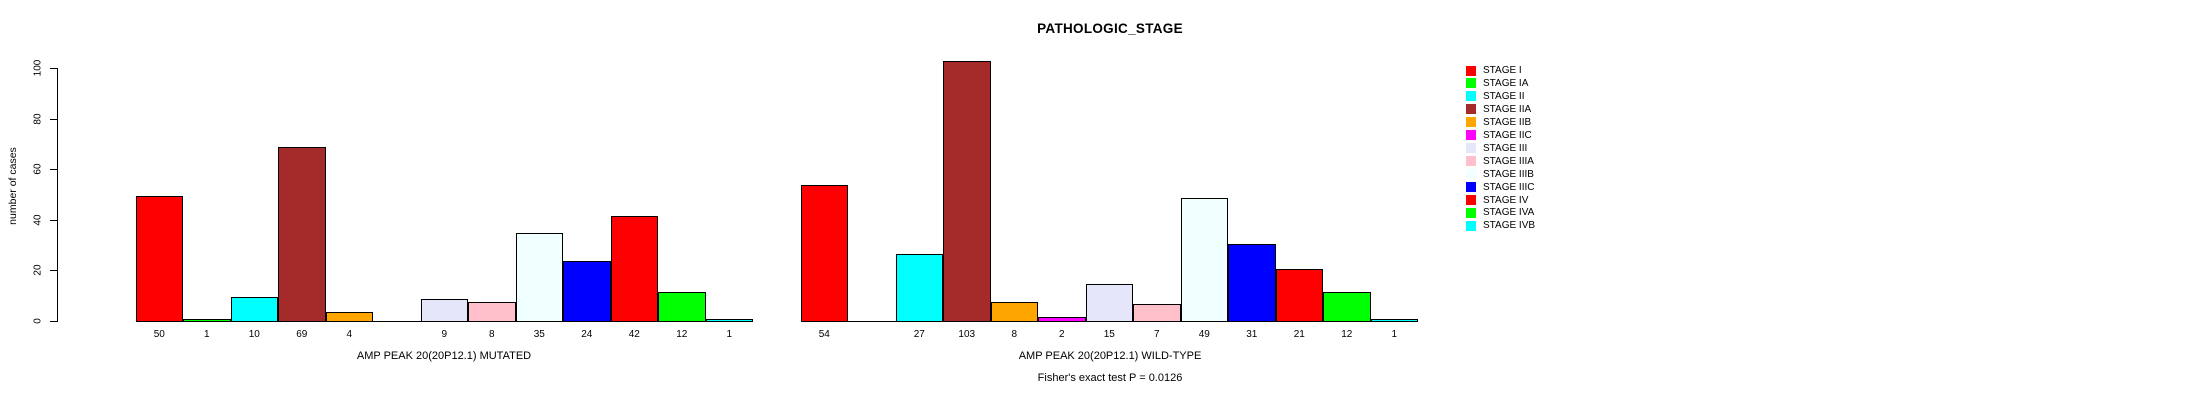 Image resolution: width=2190 pixels, height=400 pixels. I want to click on bar-value-label: 7, so click(1156, 334).